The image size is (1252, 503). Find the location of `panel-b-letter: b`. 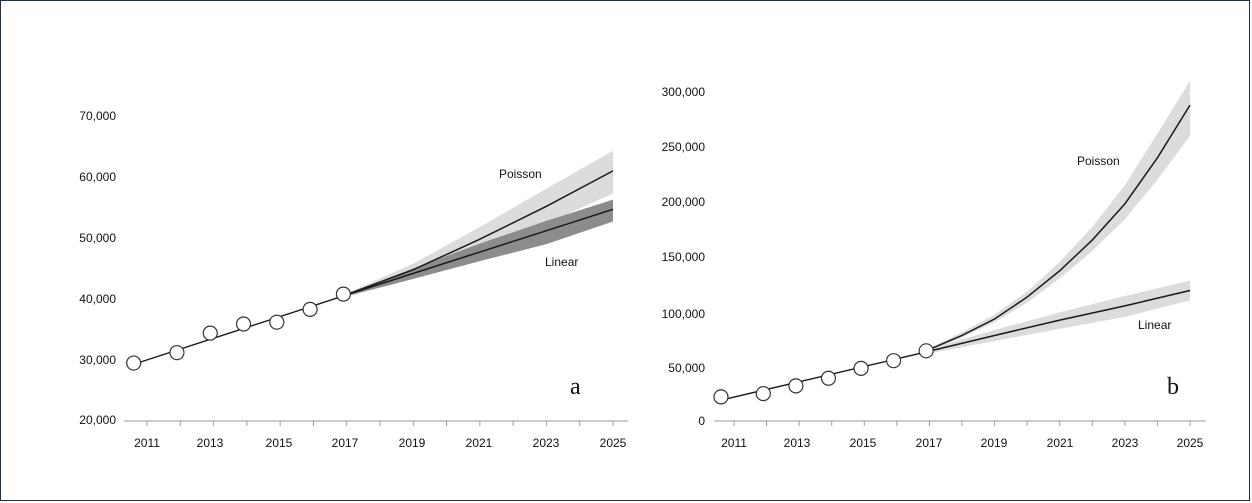

panel-b-letter: b is located at coordinates (1173, 387).